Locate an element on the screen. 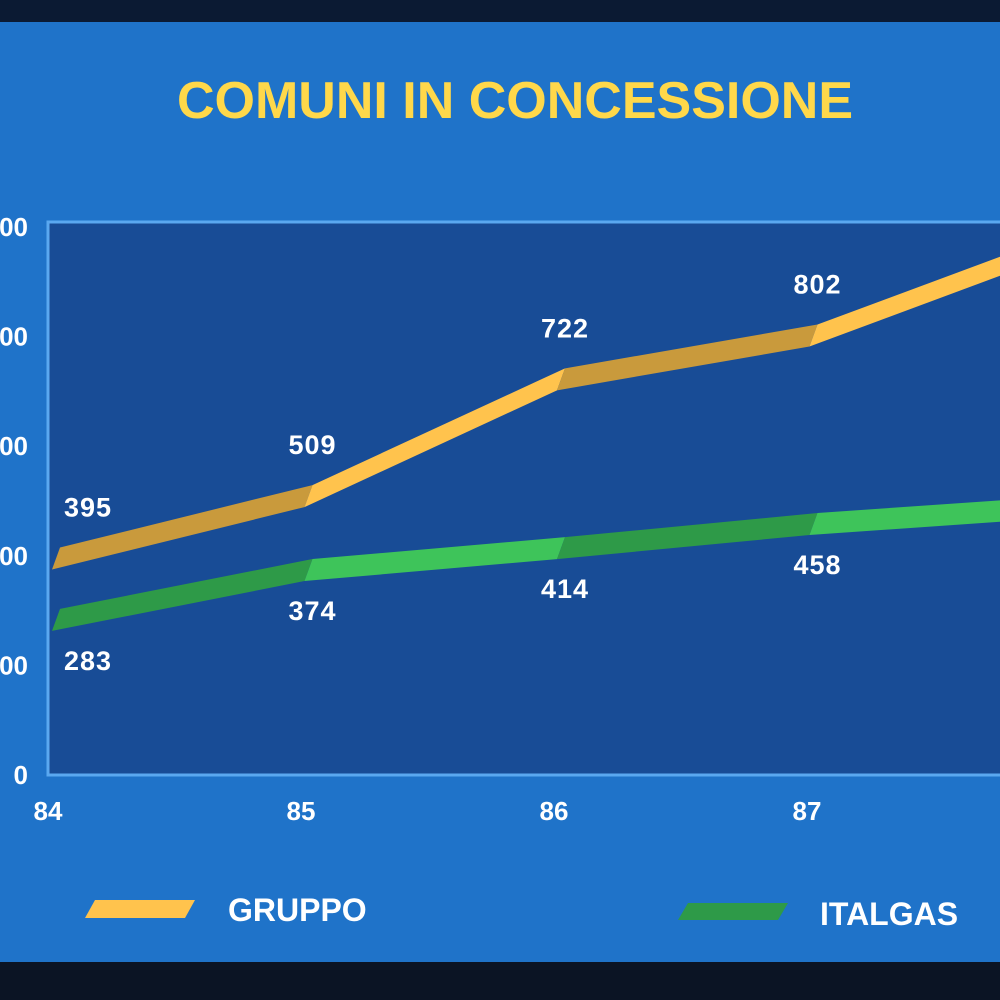 The width and height of the screenshot is (1000, 1000). x-tick-label-86: 86 is located at coordinates (554, 811).